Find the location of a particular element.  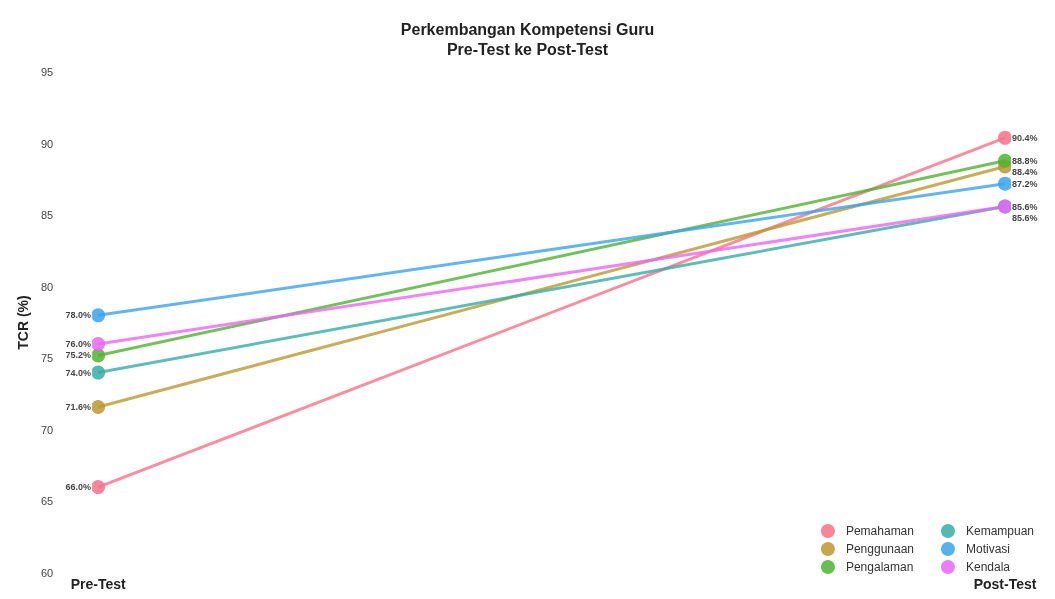

y-tick-label: 70 is located at coordinates (47, 429).